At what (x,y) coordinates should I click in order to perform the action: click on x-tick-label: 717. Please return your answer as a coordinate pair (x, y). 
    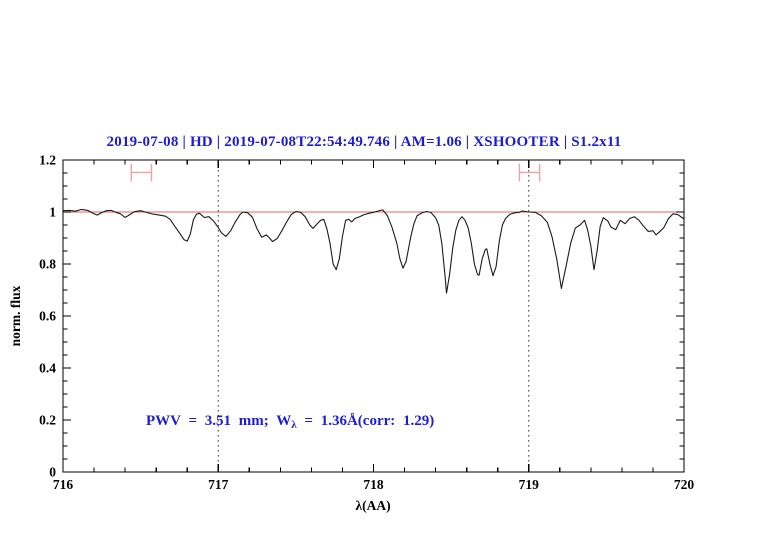
    Looking at the image, I should click on (218, 484).